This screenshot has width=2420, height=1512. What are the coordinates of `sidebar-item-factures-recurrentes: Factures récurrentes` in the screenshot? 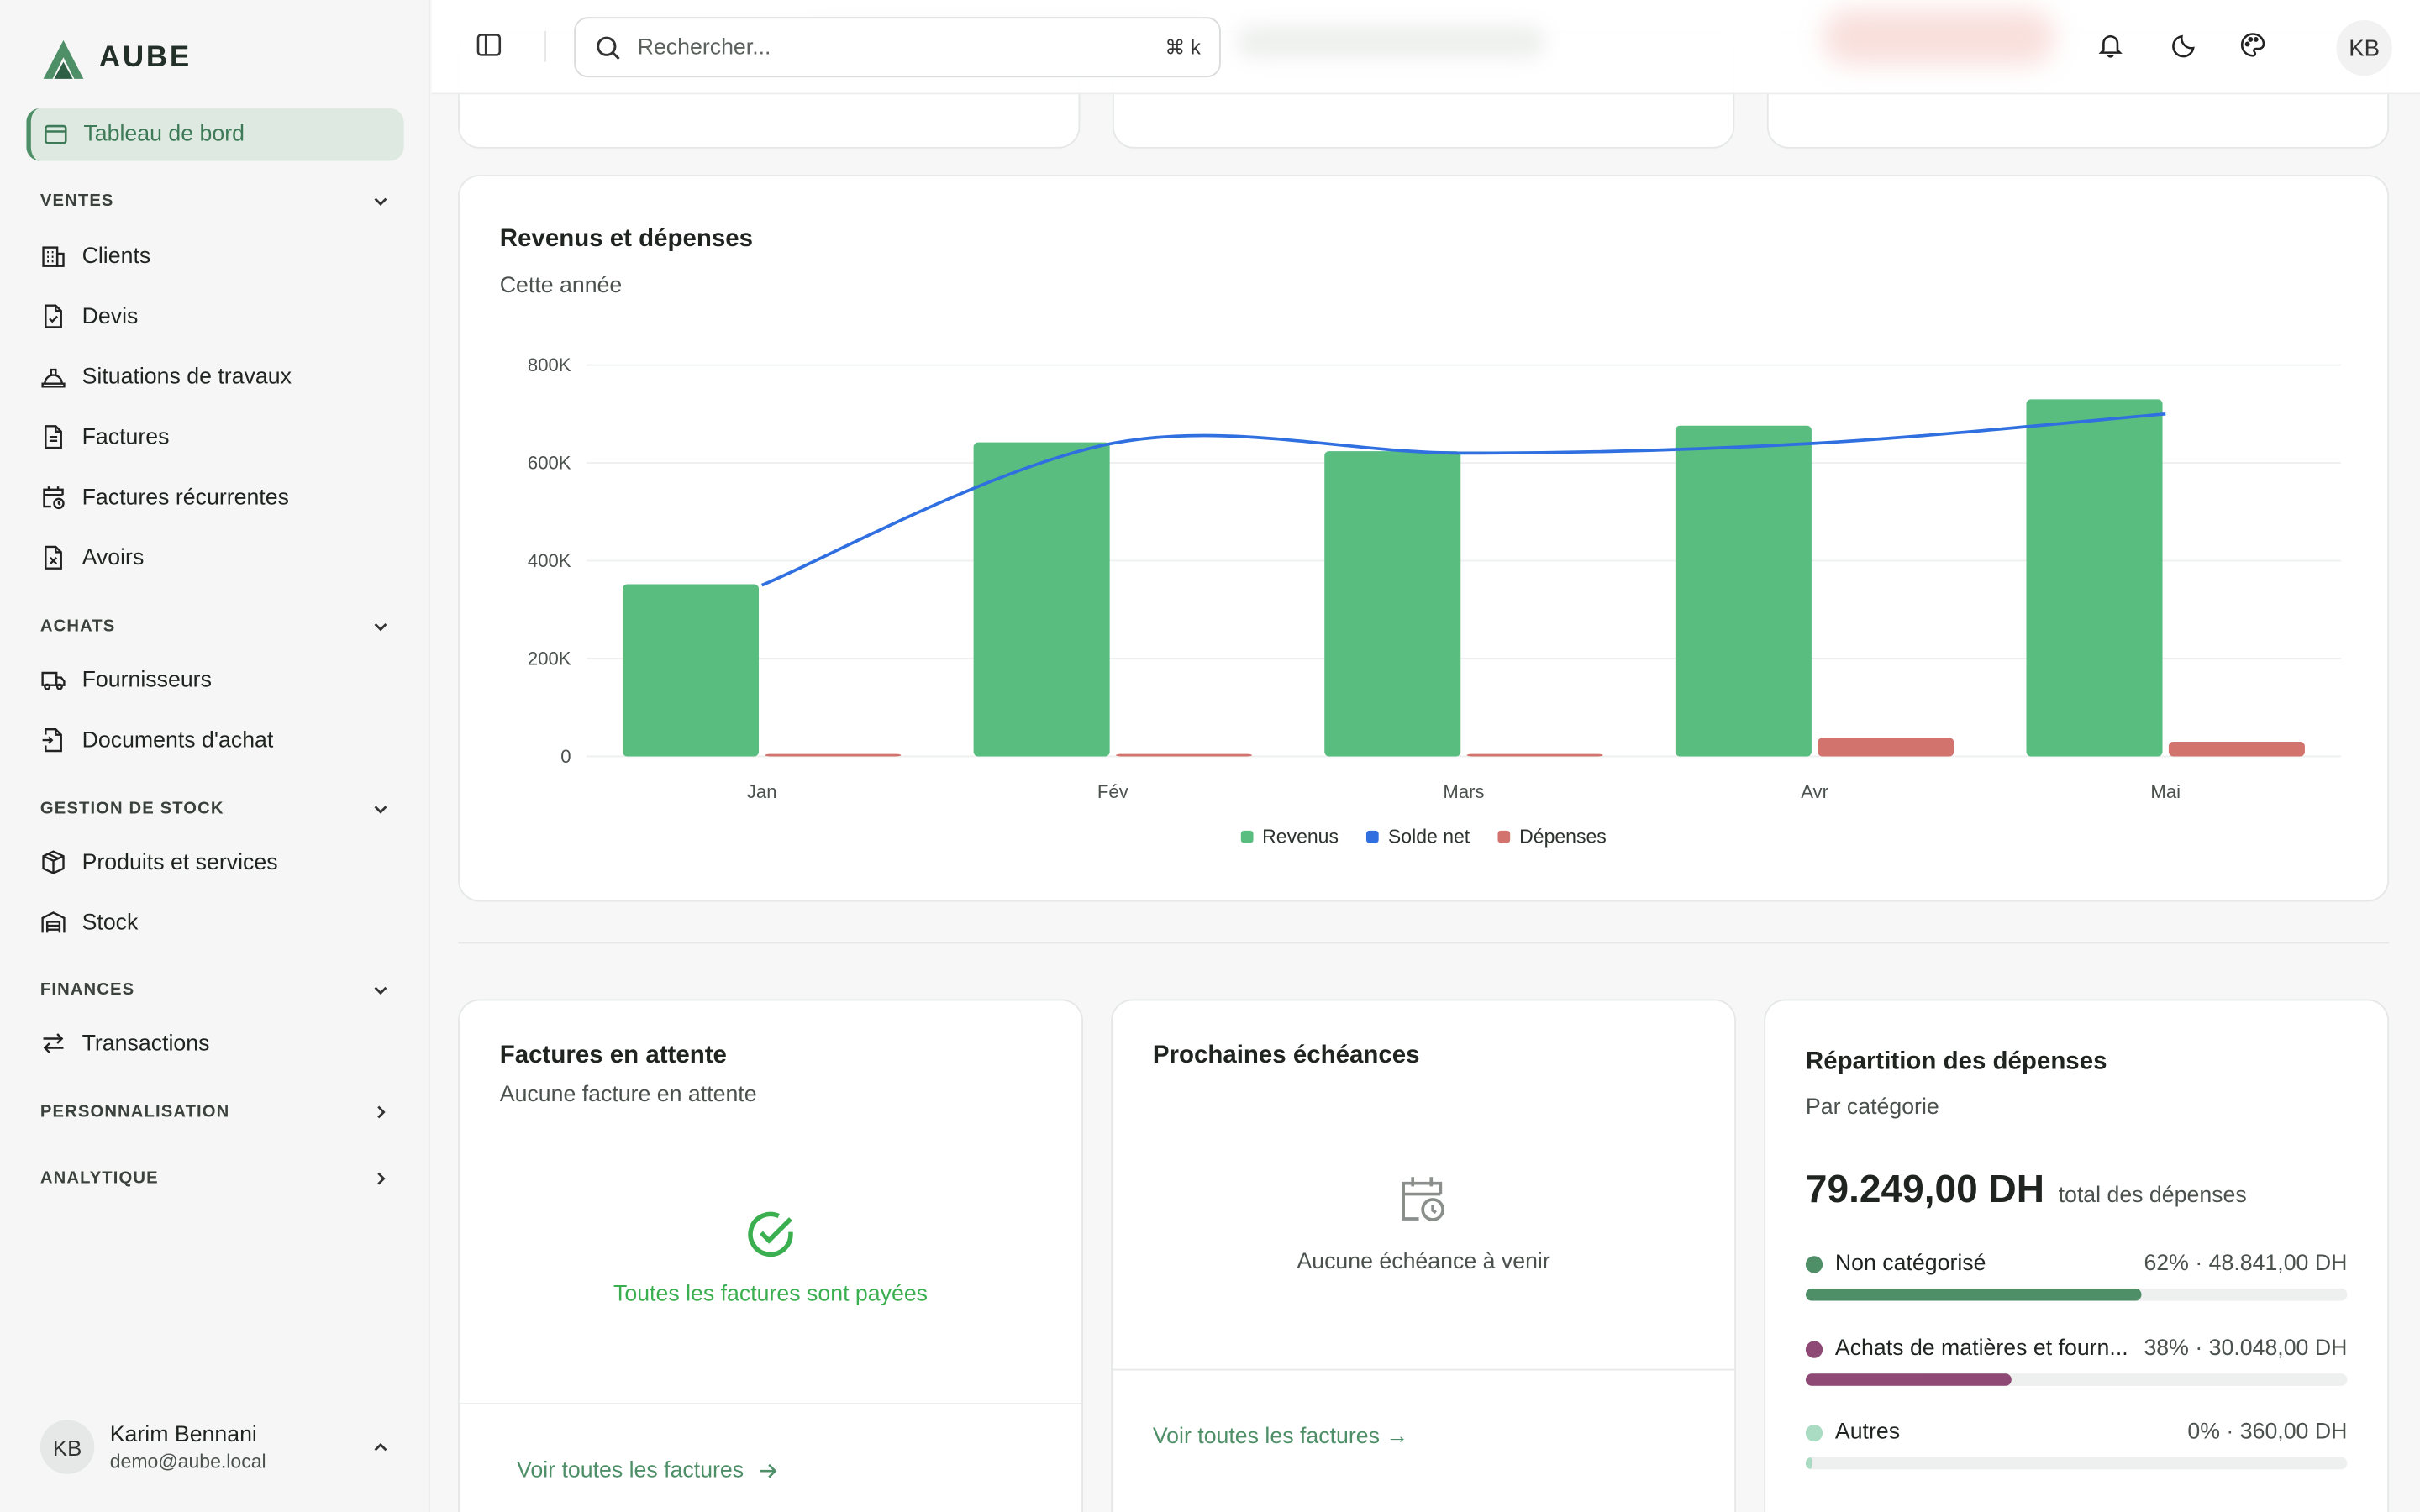 It's located at (165, 497).